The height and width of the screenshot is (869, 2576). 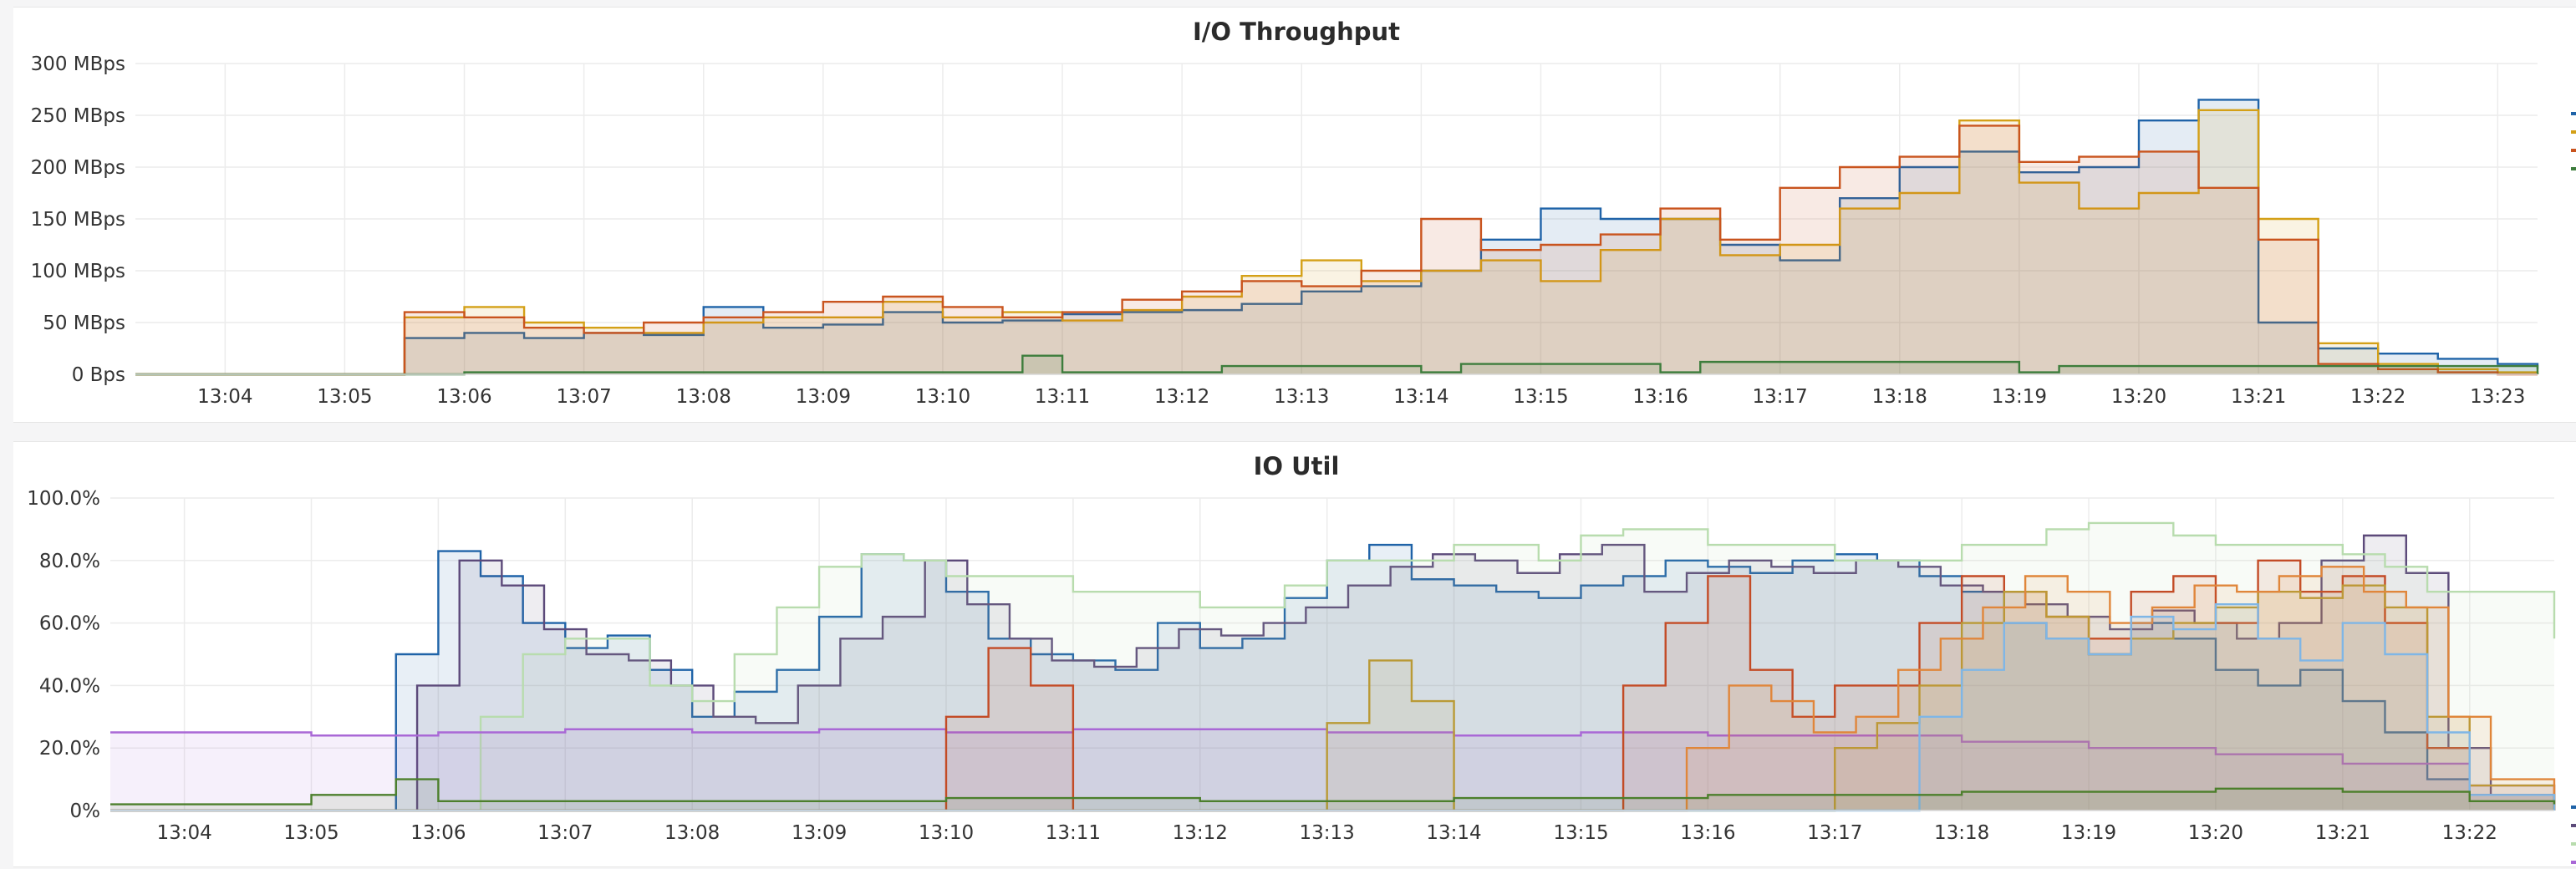 What do you see at coordinates (1296, 32) in the screenshot?
I see `panel-title: I/O Throughput` at bounding box center [1296, 32].